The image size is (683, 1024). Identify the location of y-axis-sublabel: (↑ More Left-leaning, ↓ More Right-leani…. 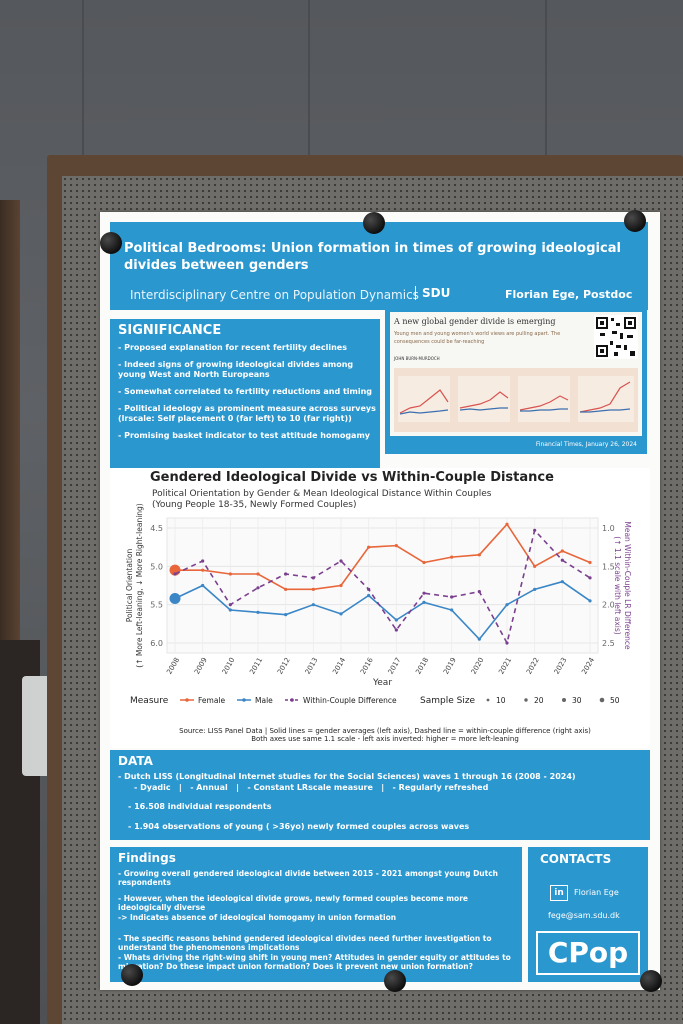
(139, 585).